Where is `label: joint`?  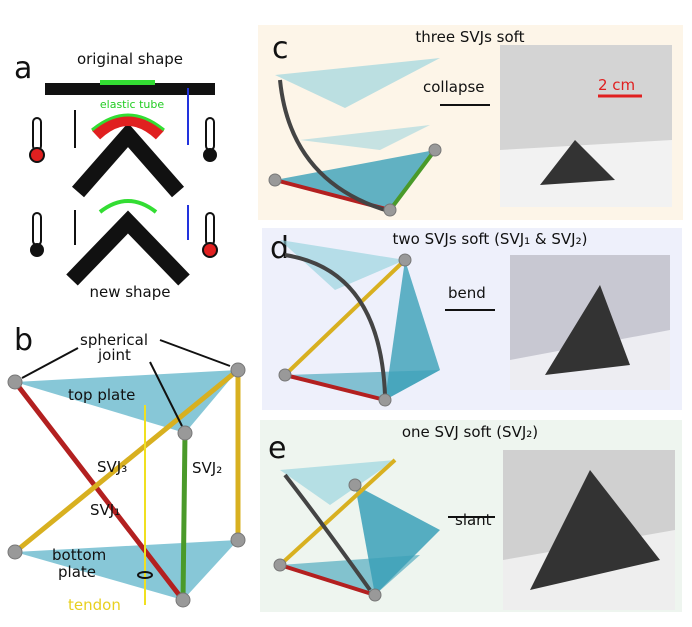 label: joint is located at coordinates (114, 355).